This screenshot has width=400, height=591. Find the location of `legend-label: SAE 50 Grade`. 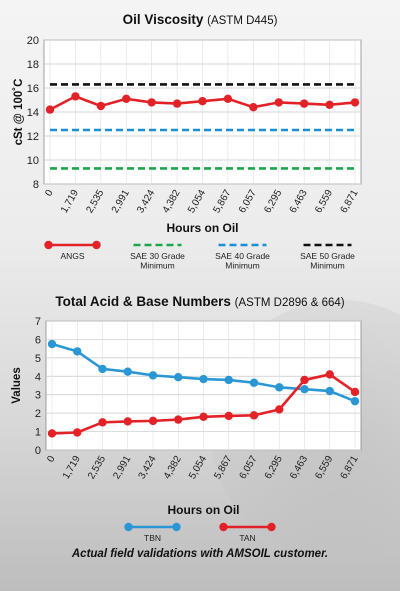

legend-label: SAE 50 Grade is located at coordinates (327, 256).